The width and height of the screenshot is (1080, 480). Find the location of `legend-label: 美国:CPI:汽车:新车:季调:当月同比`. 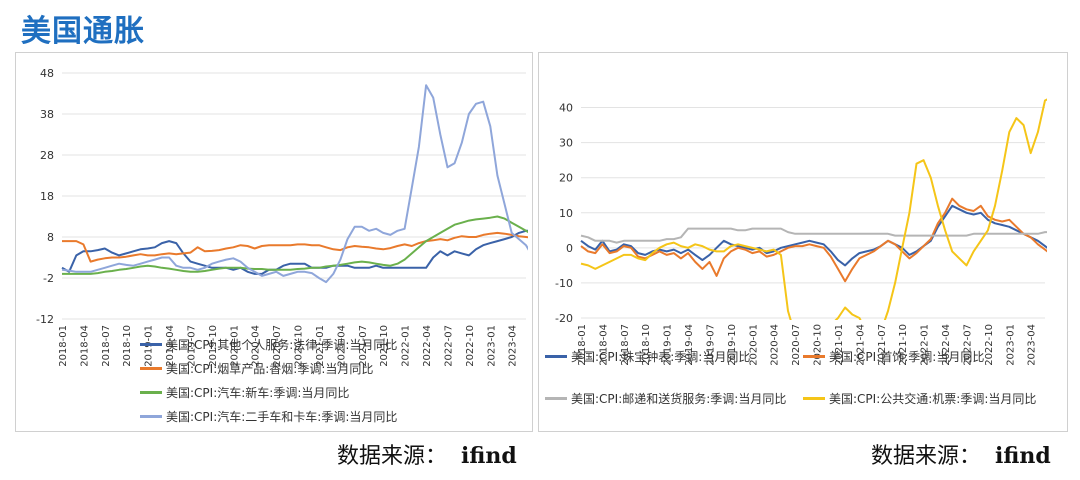

legend-label: 美国:CPI:汽车:新车:季调:当月同比 is located at coordinates (258, 393).